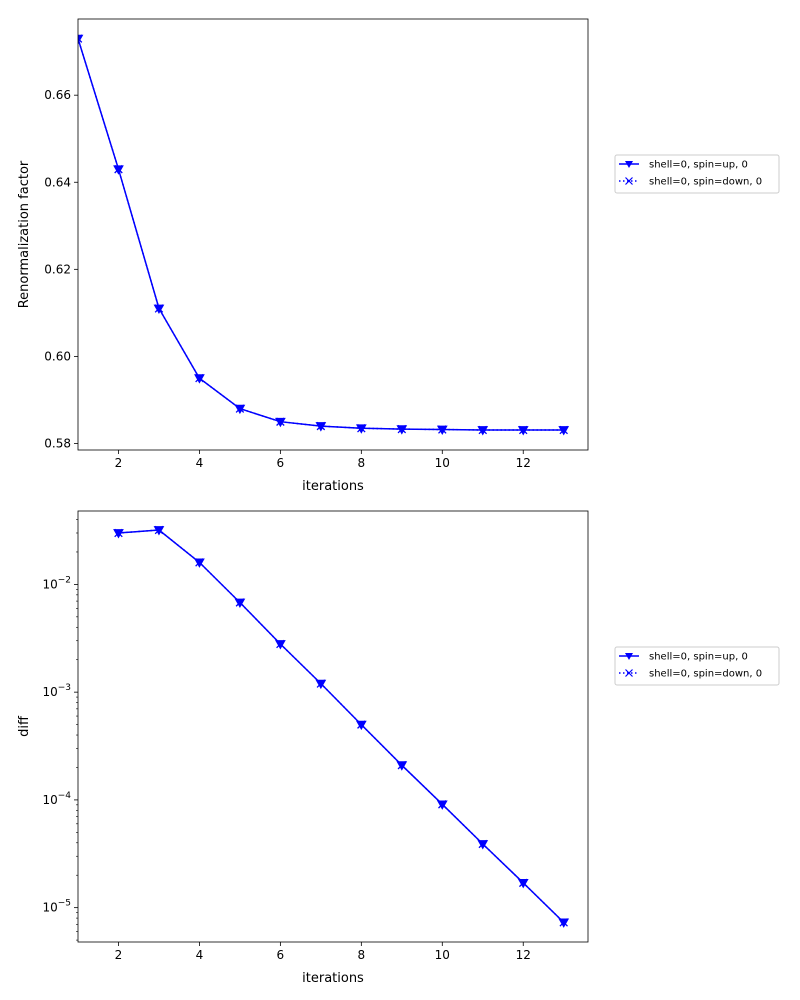 Image resolution: width=800 pixels, height=1000 pixels. Describe the element at coordinates (56, 907) in the screenshot. I see `y-tick-label: 10⁻⁵` at that location.